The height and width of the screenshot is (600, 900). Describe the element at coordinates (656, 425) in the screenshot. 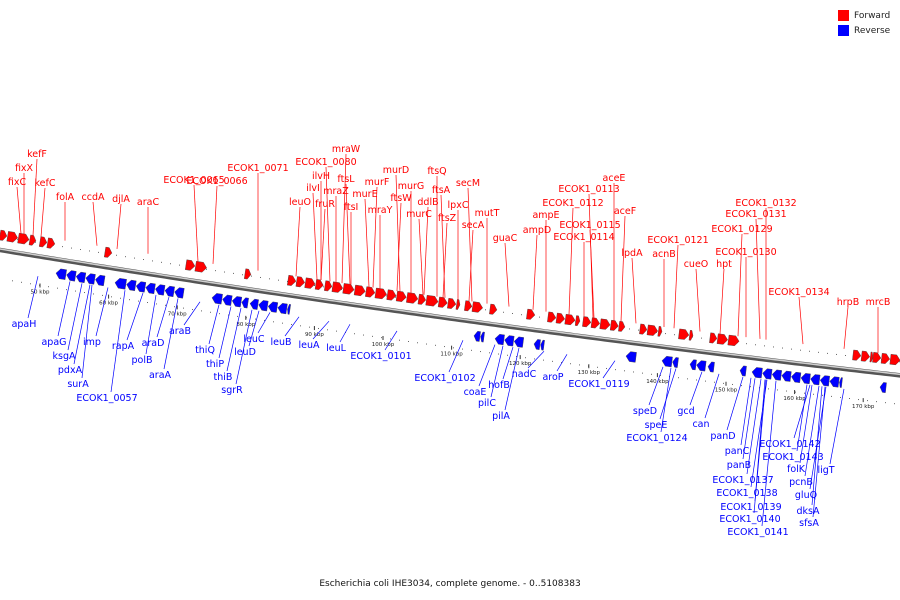

I see `reverse-gene-label: speE` at that location.